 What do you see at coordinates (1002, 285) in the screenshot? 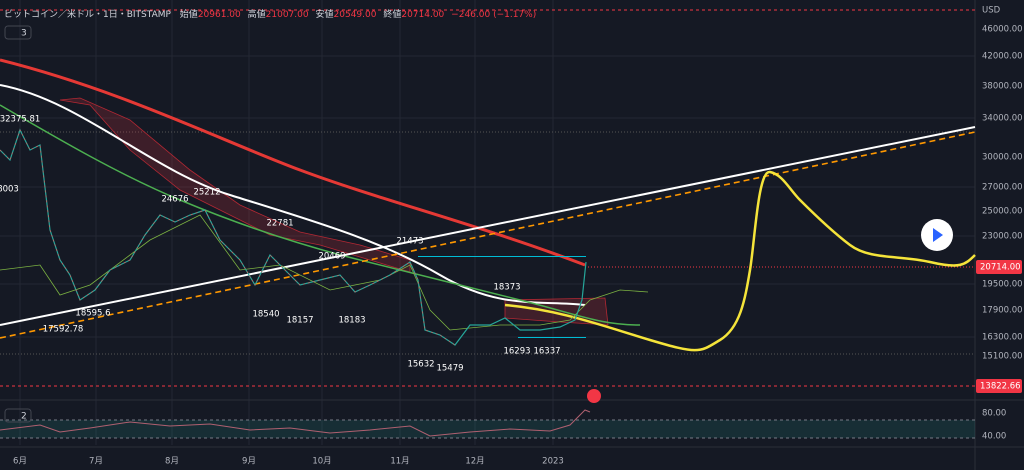
I see `price-tick: 19500.00` at bounding box center [1002, 285].